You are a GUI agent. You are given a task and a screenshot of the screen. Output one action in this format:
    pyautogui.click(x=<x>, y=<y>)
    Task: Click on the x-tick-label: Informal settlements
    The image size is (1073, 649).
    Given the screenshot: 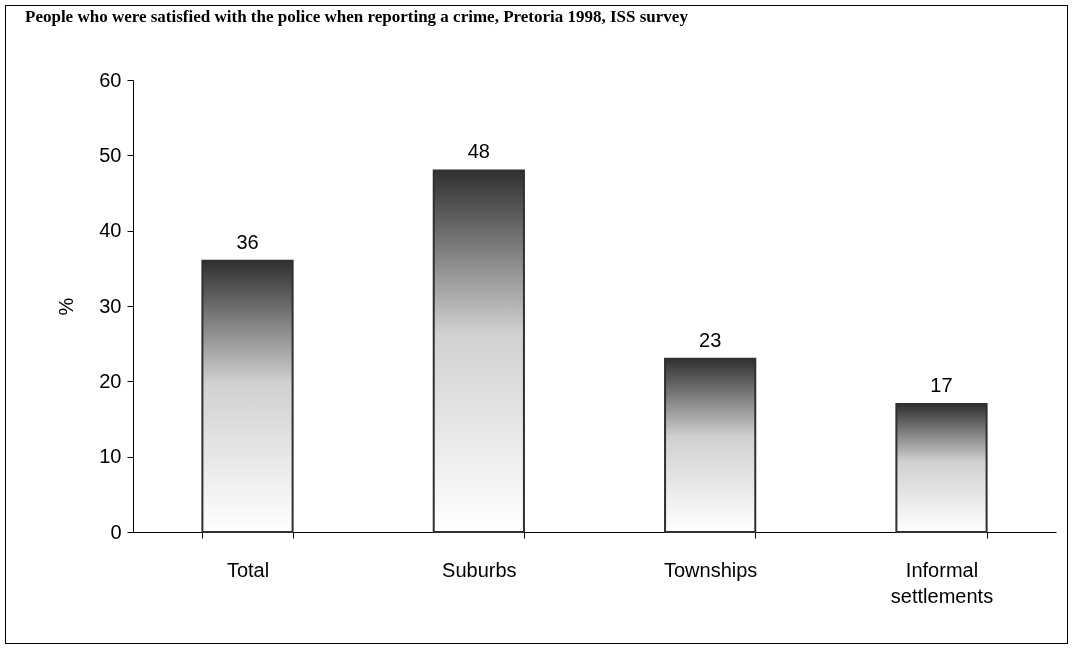 What is the action you would take?
    pyautogui.click(x=942, y=582)
    